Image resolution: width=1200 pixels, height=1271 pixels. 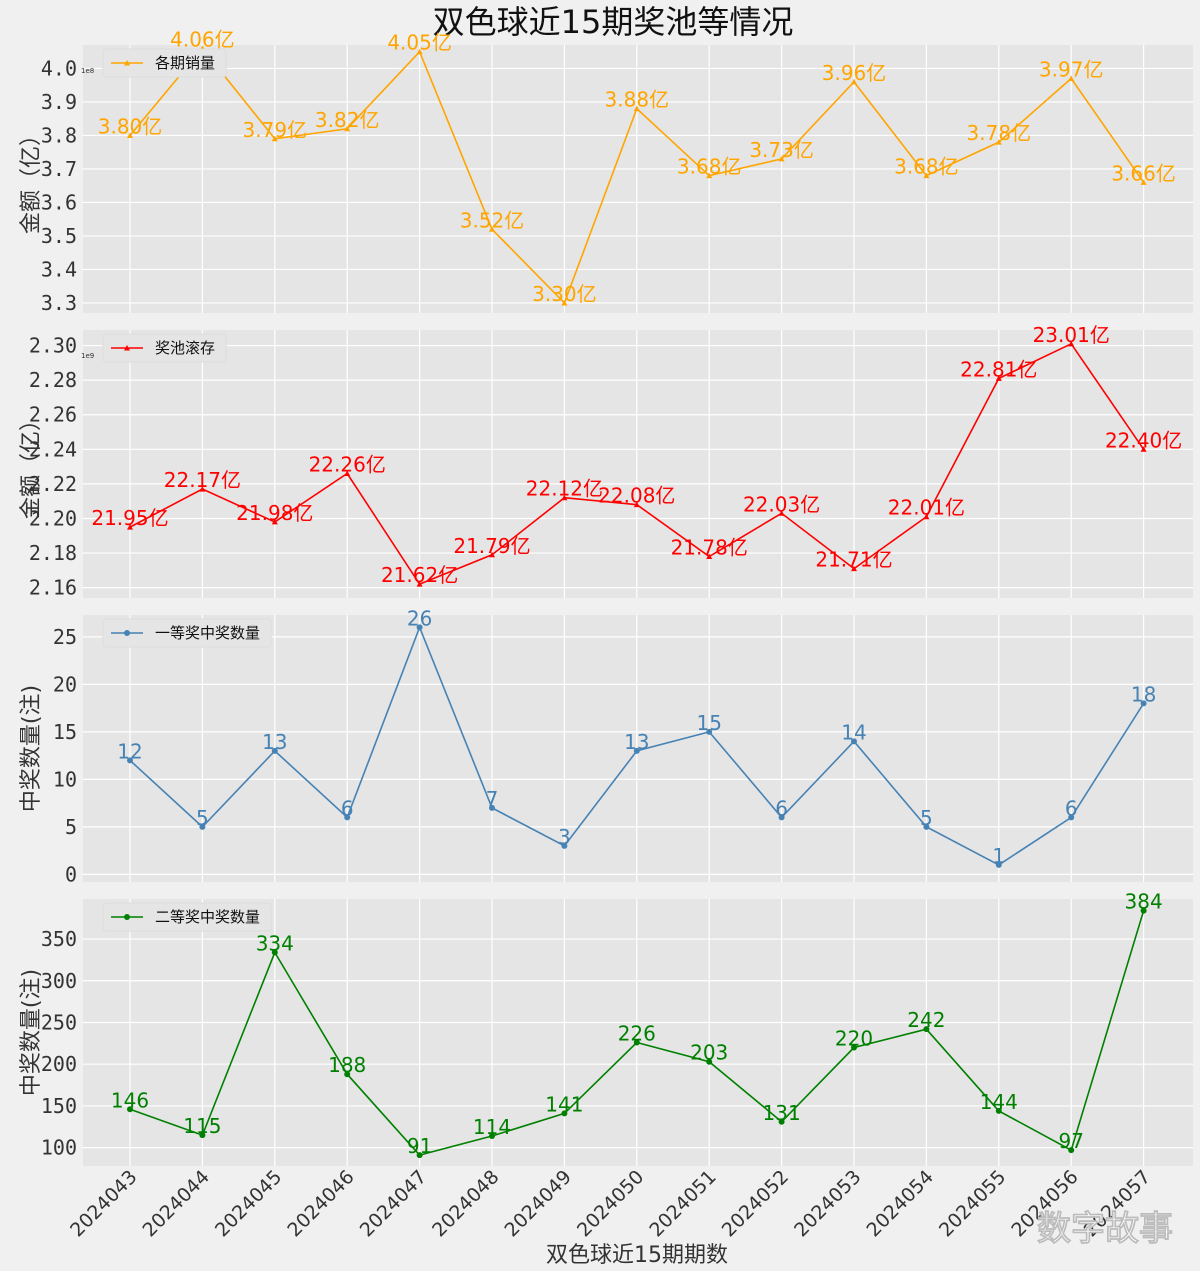 I want to click on legend: 二等奖中奖数量, so click(x=187, y=917).